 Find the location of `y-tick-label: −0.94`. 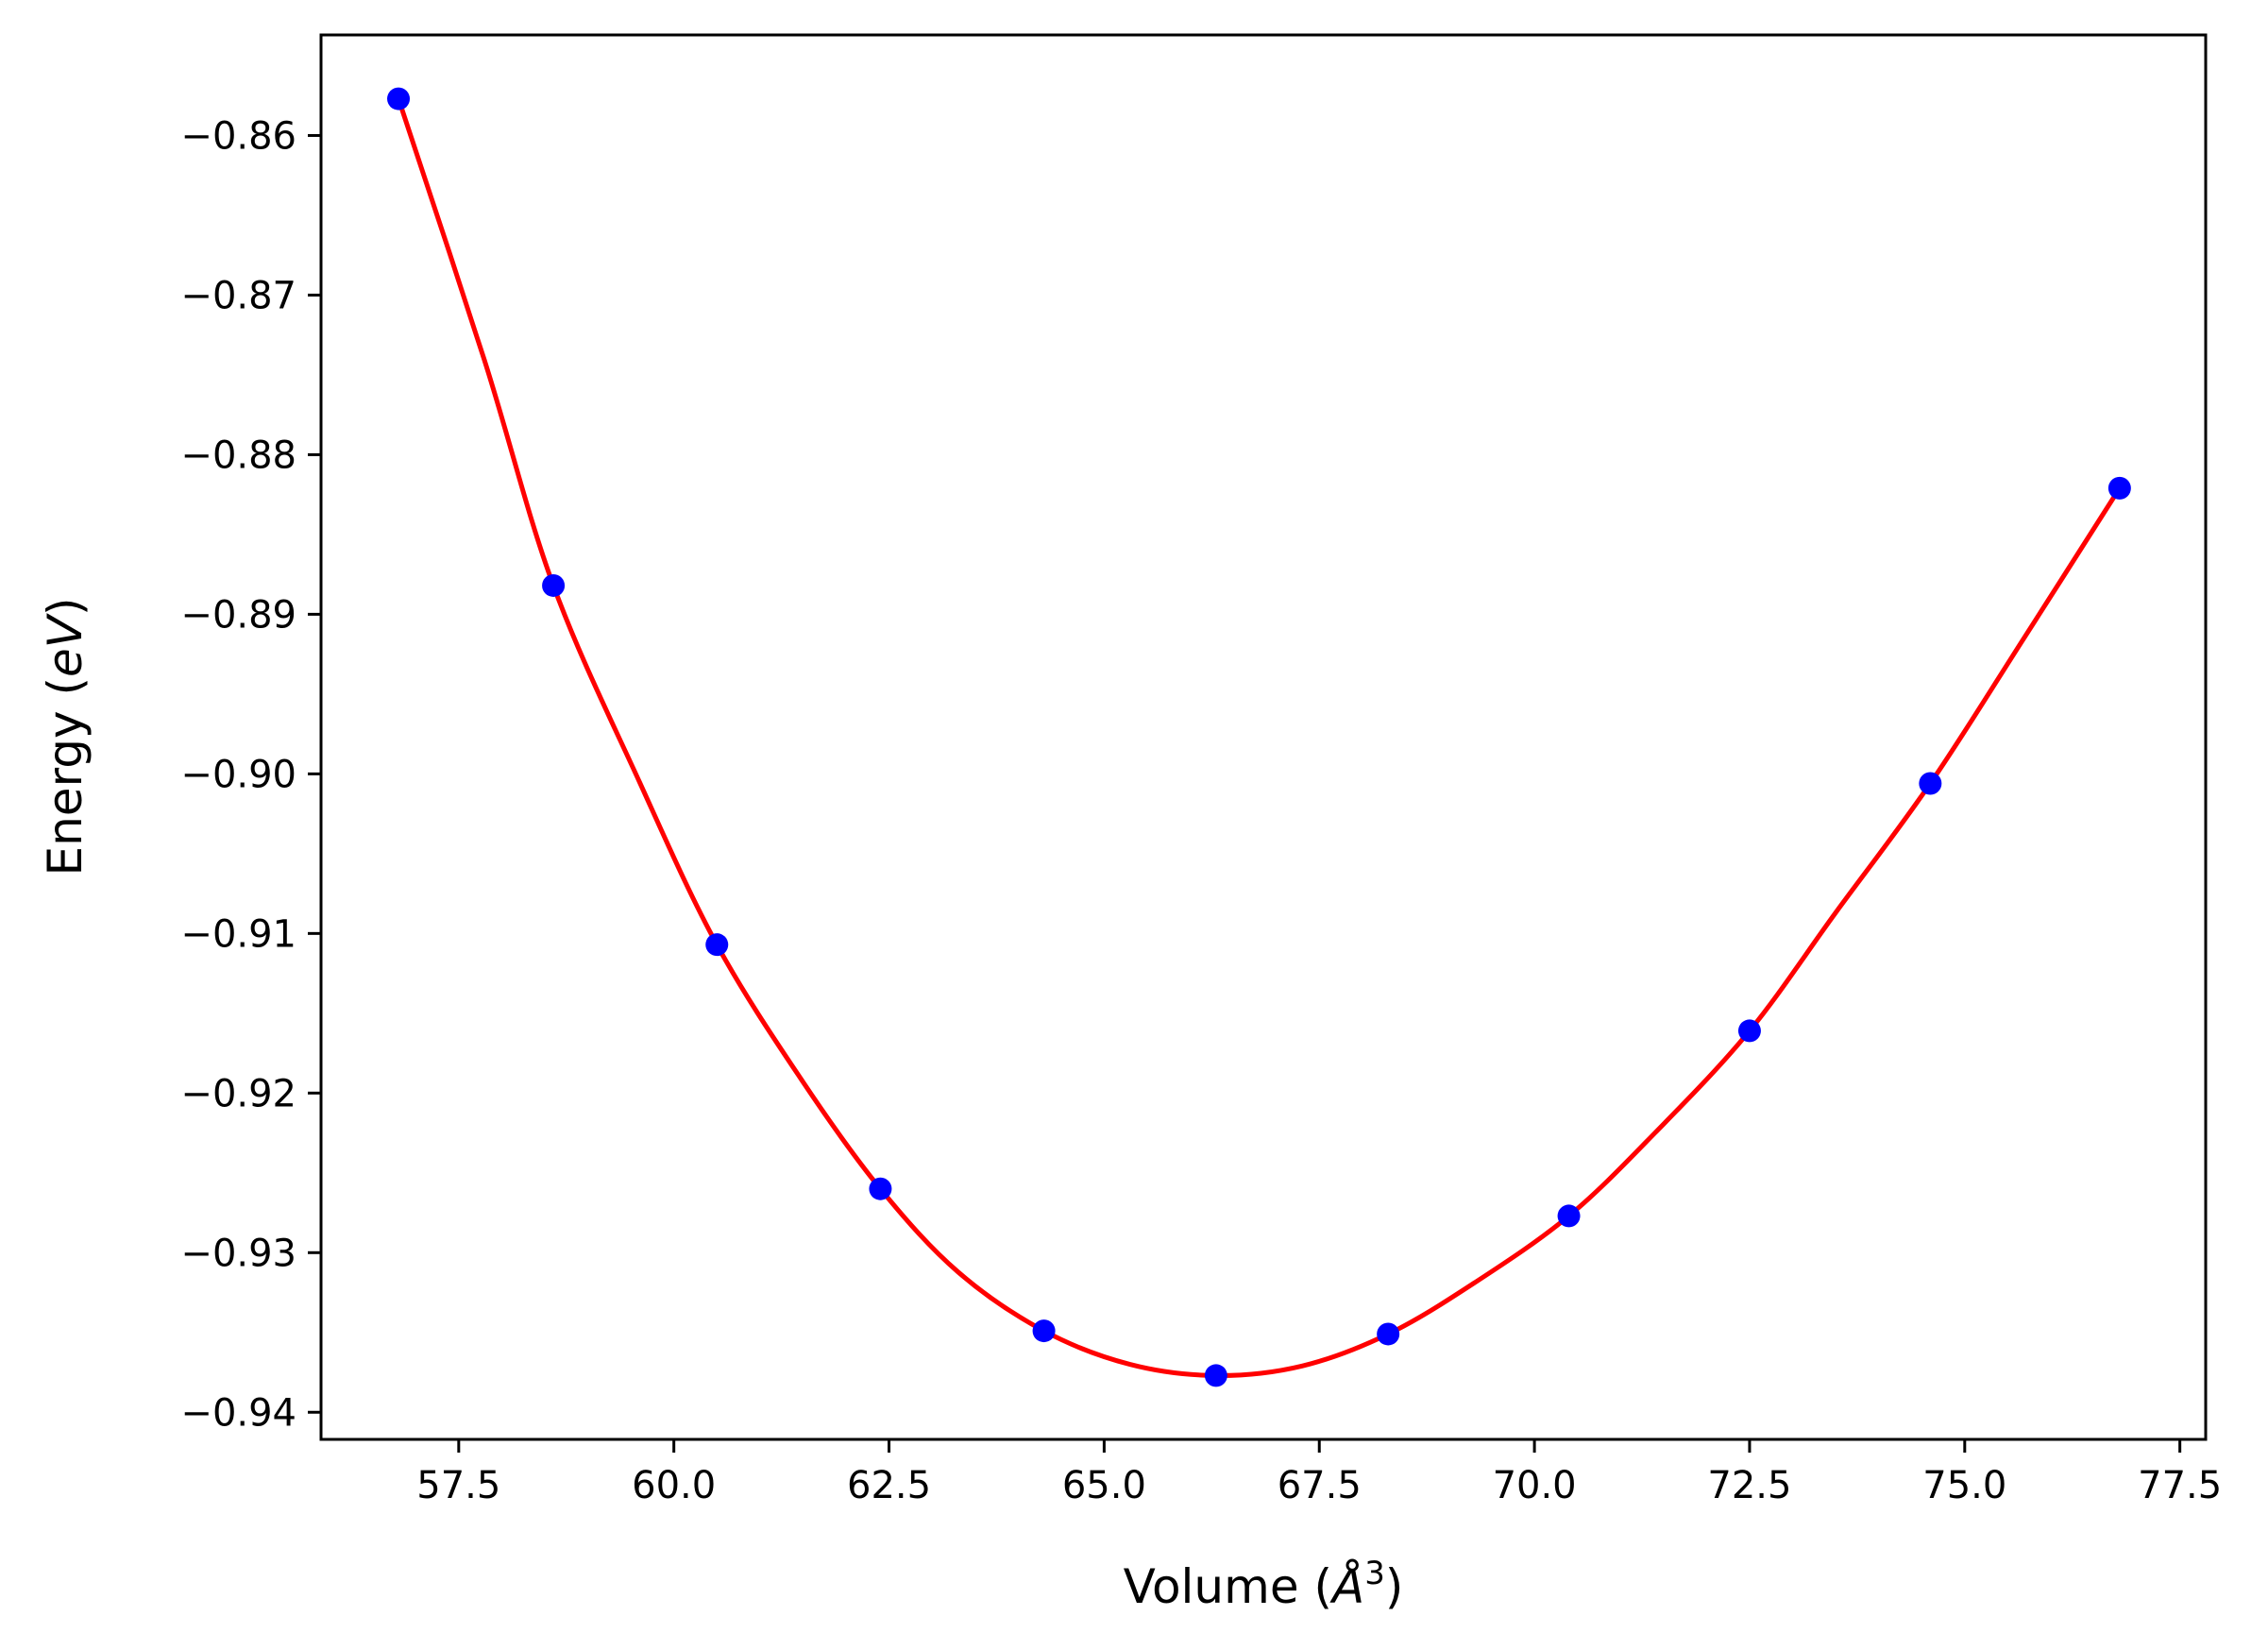

y-tick-label: −0.94 is located at coordinates (238, 1413).